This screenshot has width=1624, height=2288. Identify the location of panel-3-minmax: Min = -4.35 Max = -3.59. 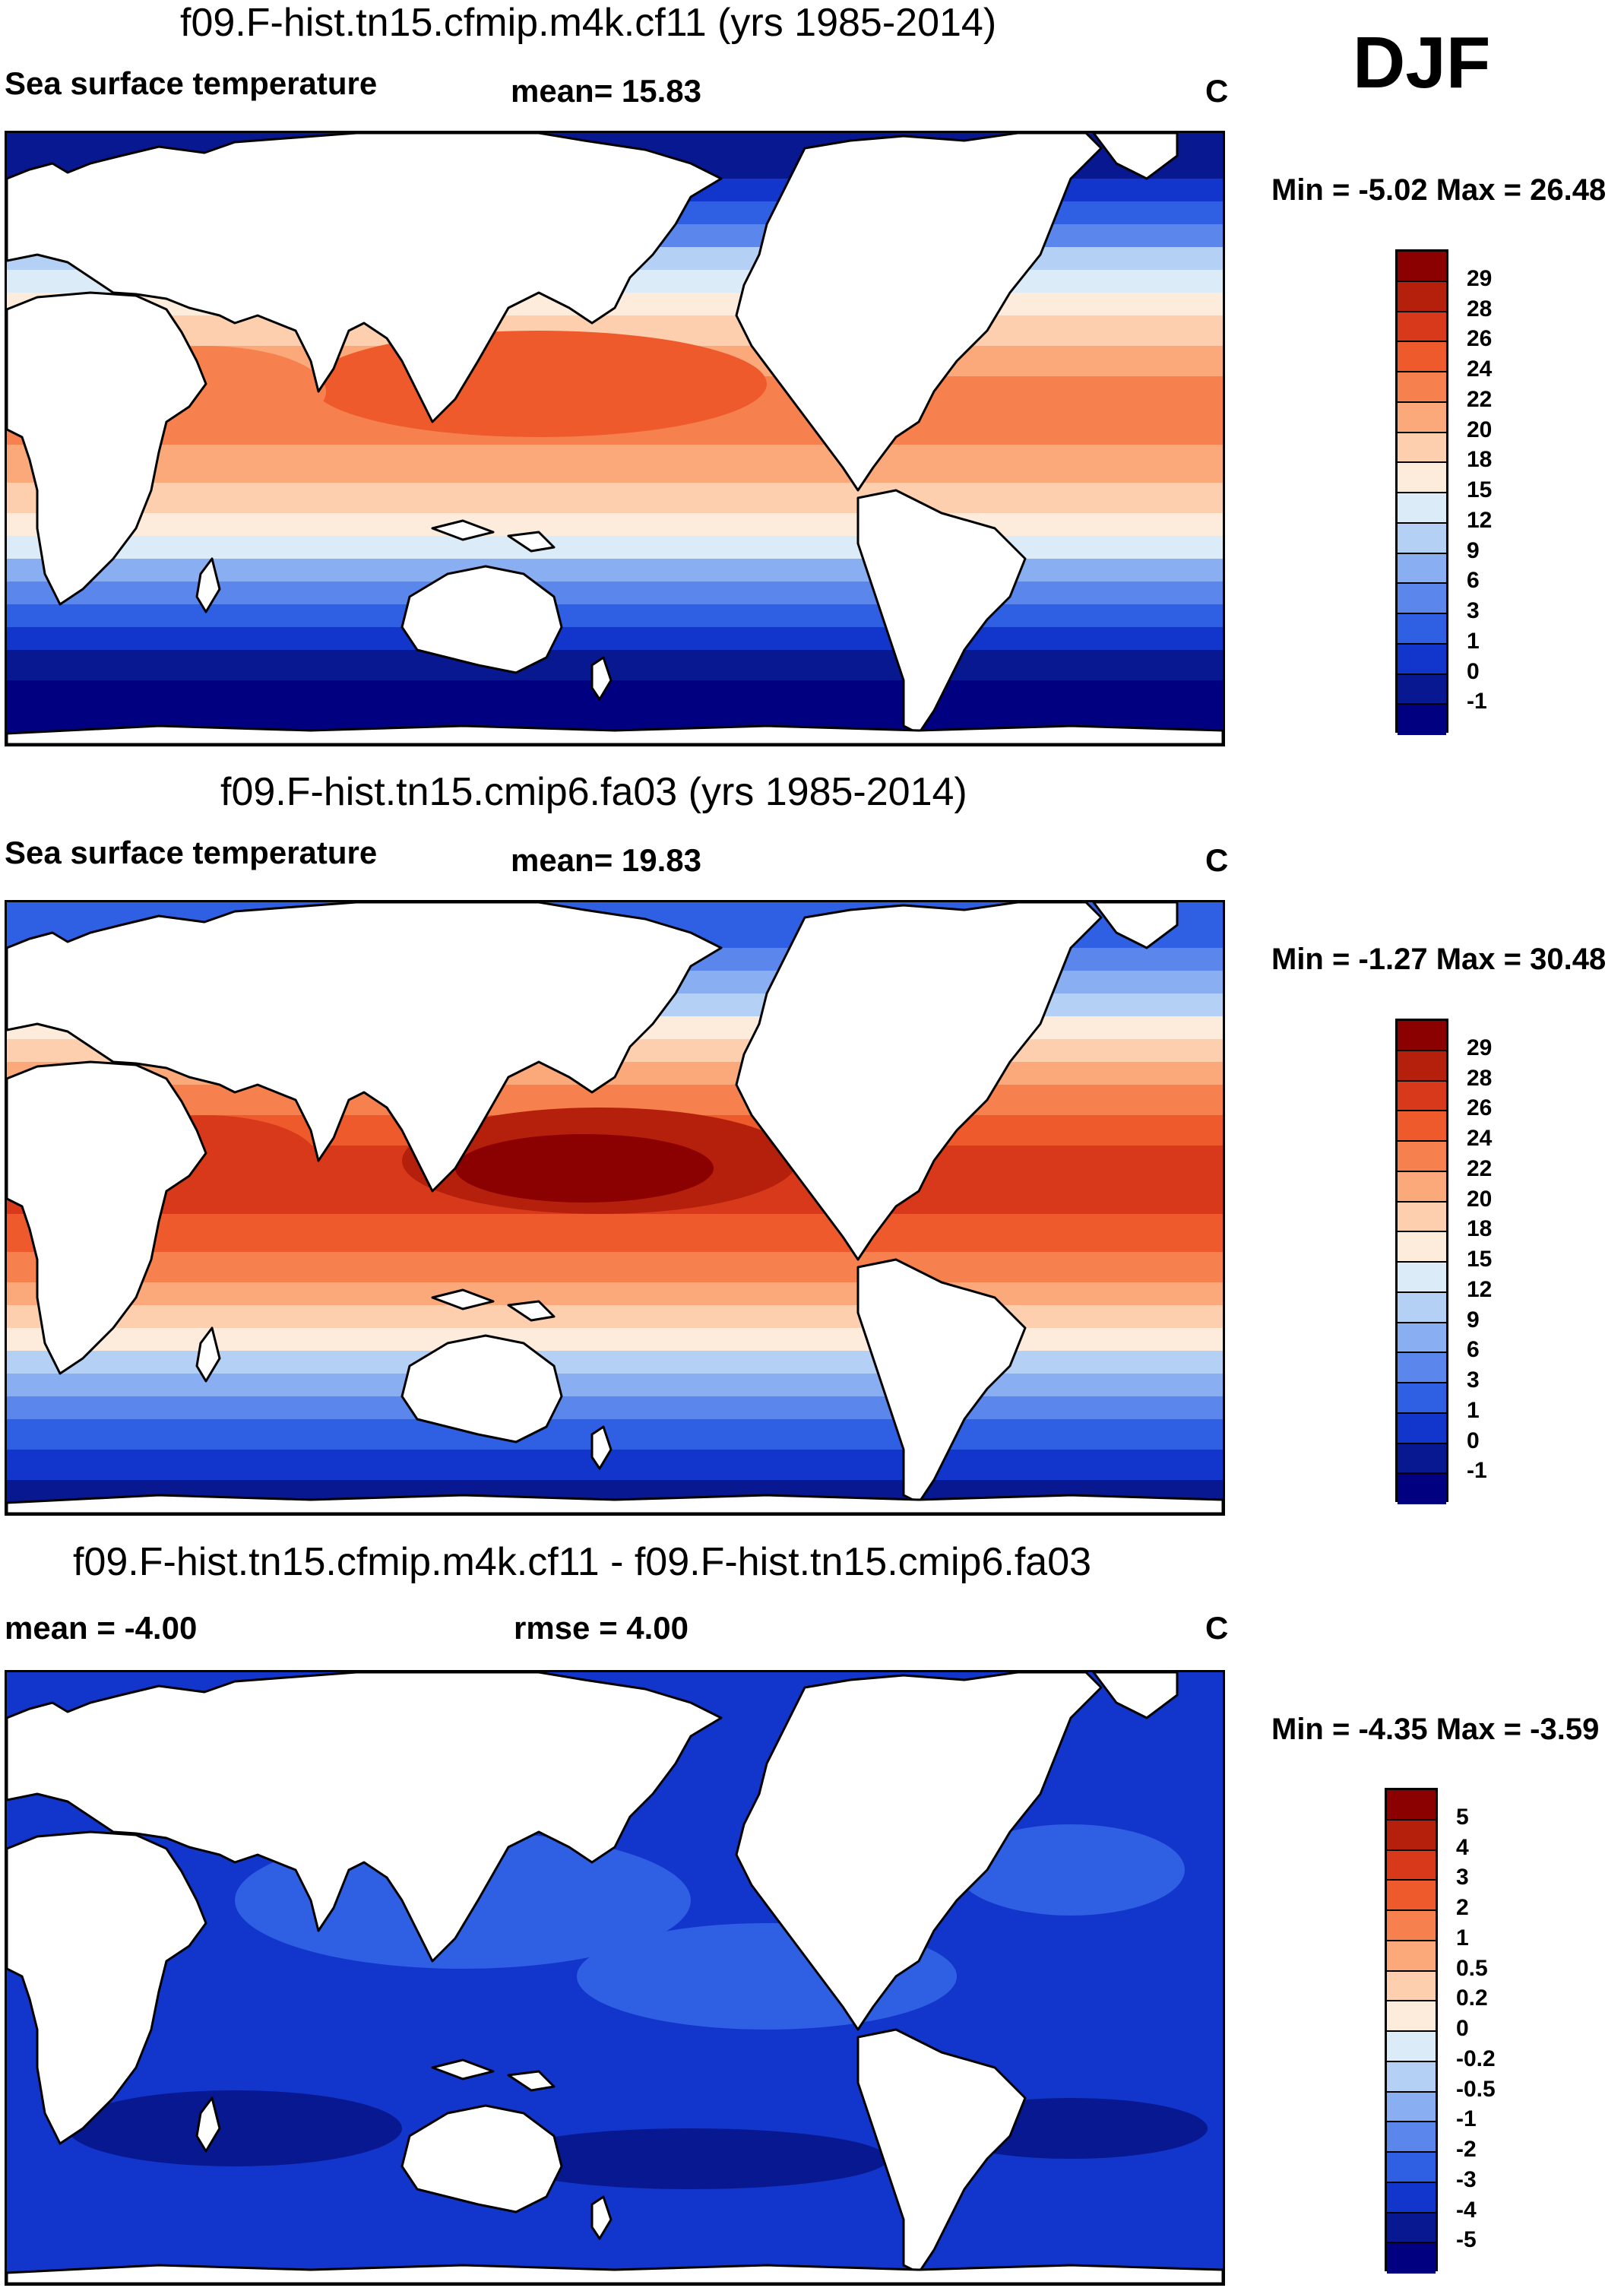
(1436, 1729).